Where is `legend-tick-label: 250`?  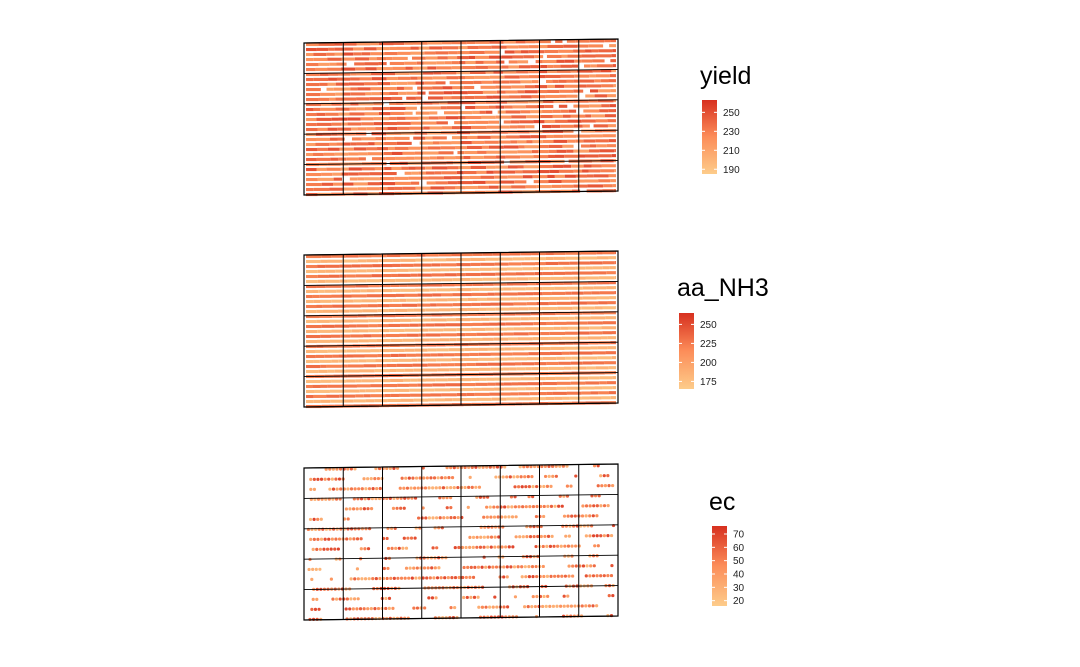
legend-tick-label: 250 is located at coordinates (731, 113).